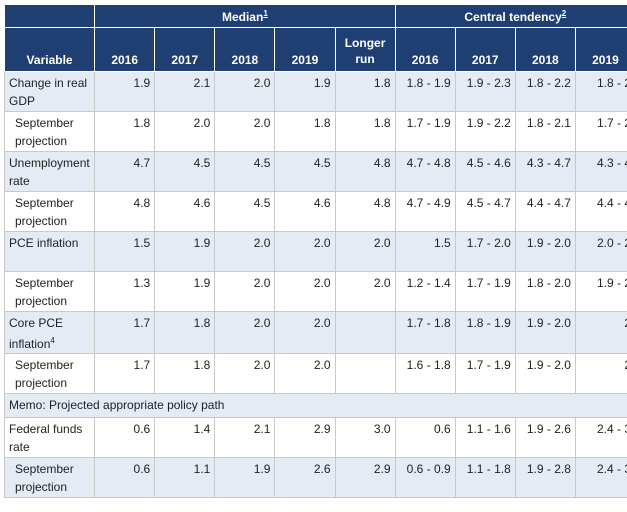  I want to click on central-tendency-cell: 1.7 - 1.8, so click(425, 332).